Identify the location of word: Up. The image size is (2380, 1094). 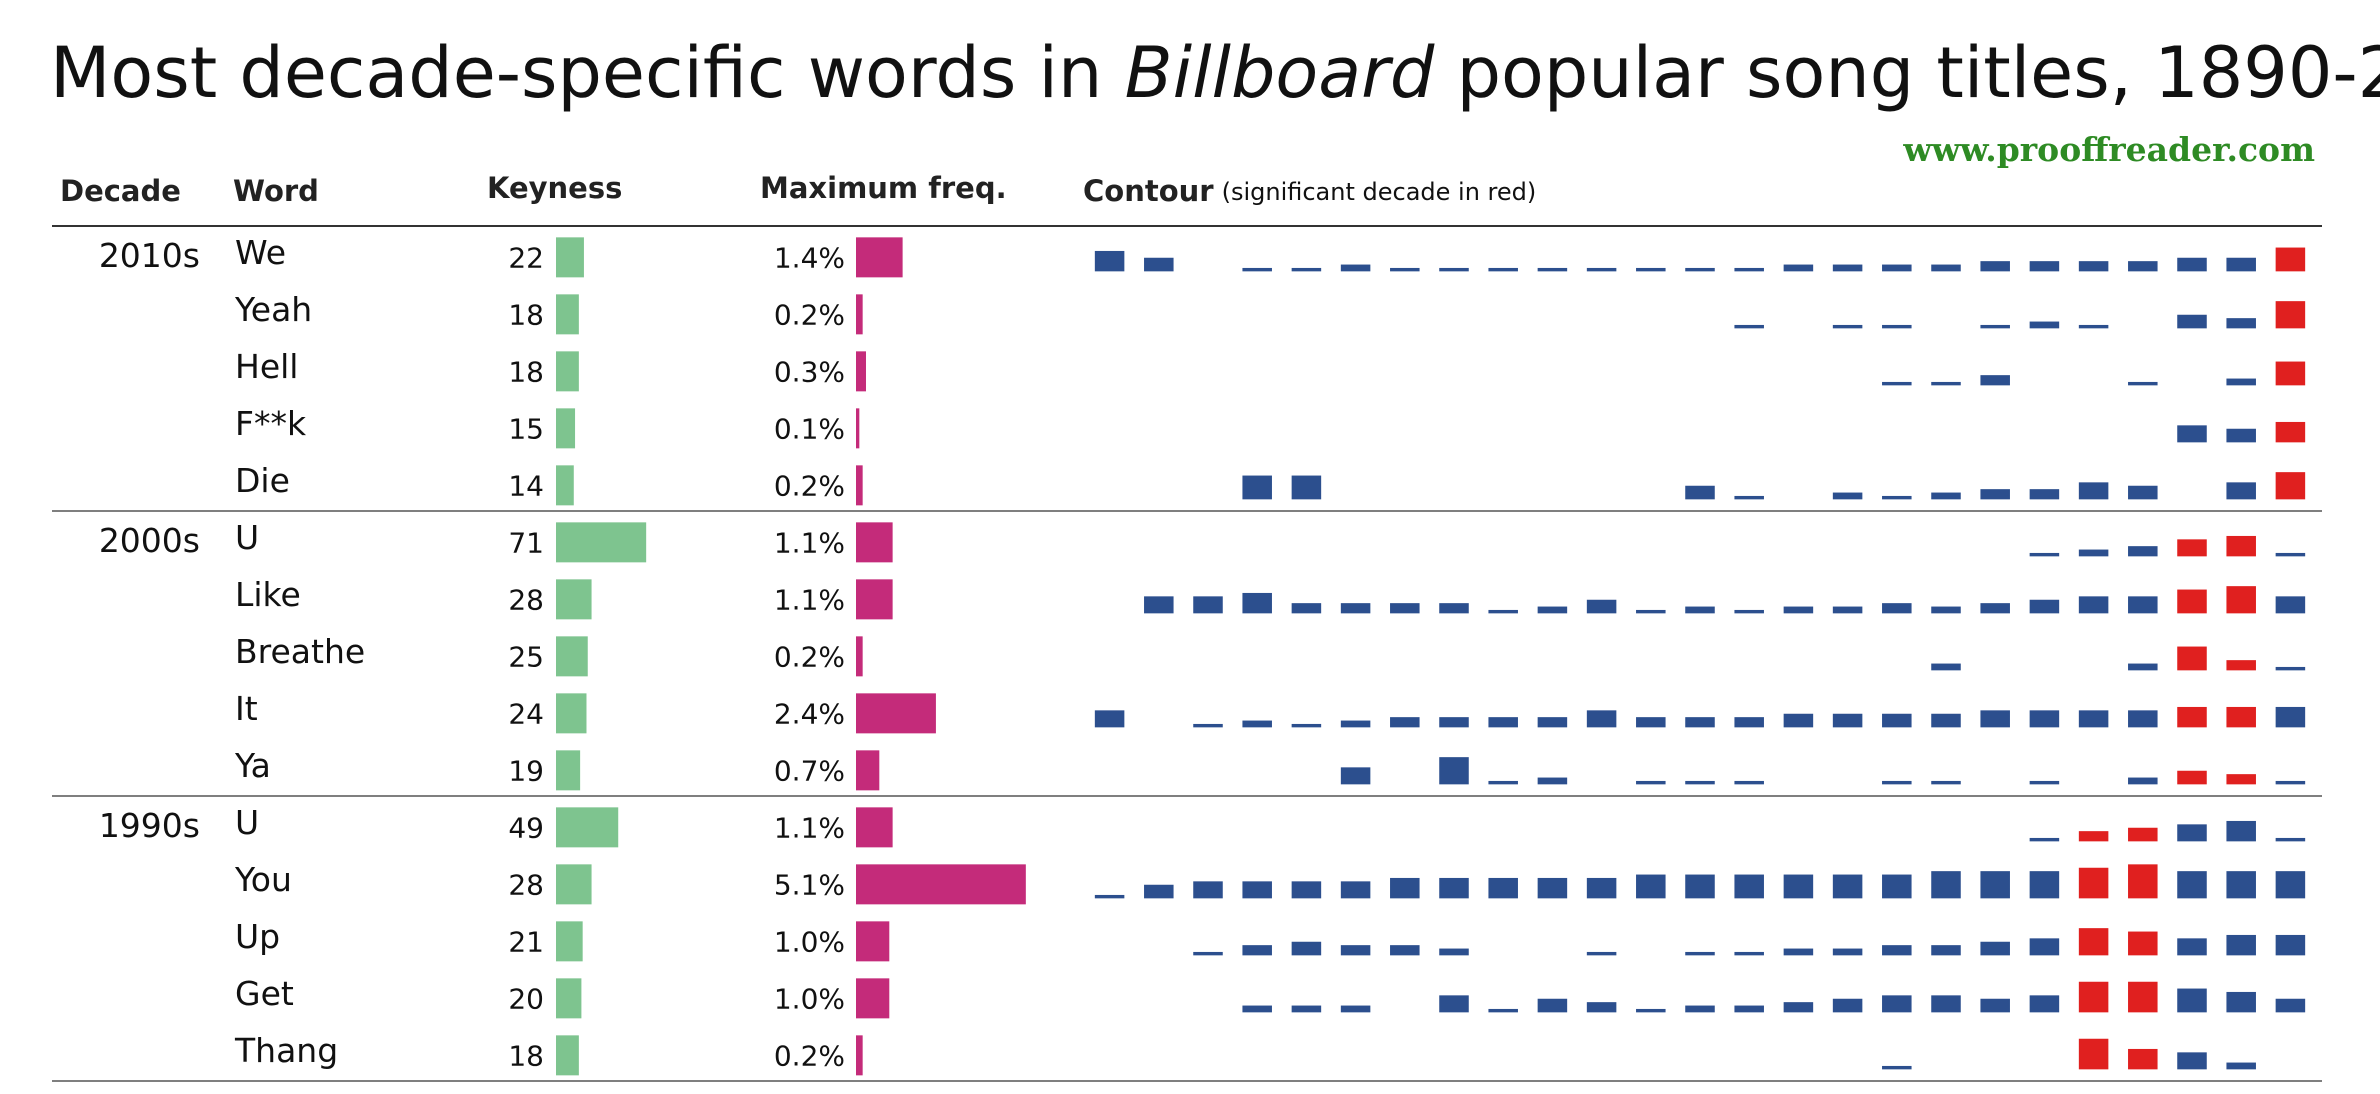
(257, 936).